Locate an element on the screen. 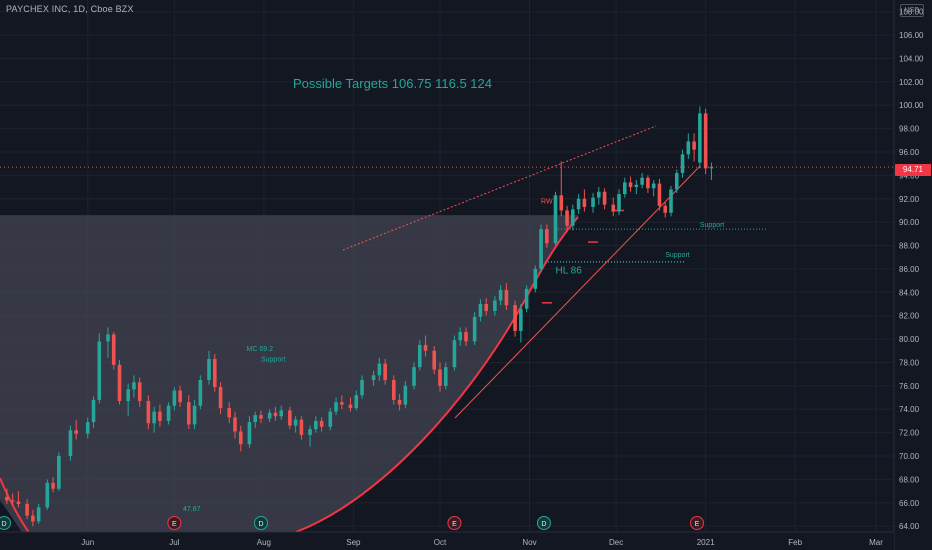  event-letter: E is located at coordinates (454, 524).